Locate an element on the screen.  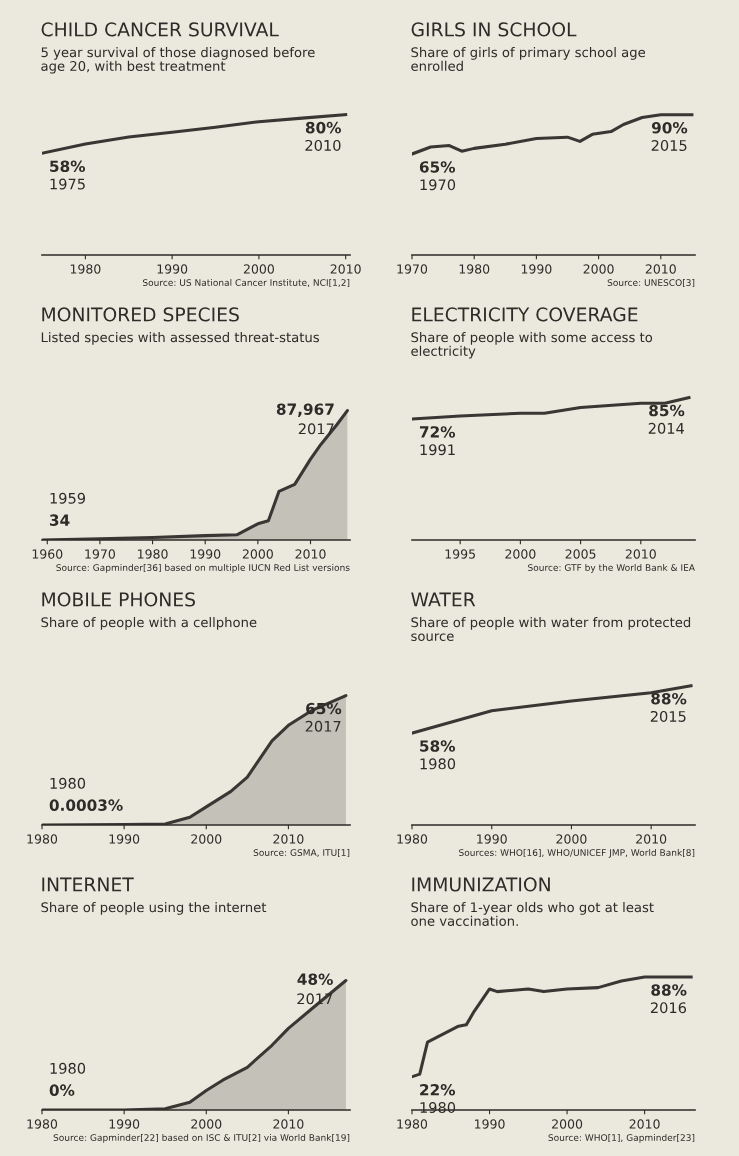
chart-title: MOBILE PHONES is located at coordinates (118, 599).